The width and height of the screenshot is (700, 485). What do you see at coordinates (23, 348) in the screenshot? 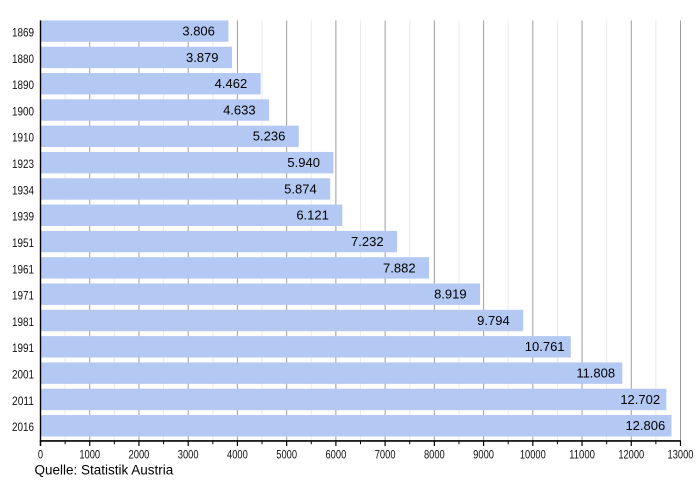
I see `svg-text: 1991` at bounding box center [23, 348].